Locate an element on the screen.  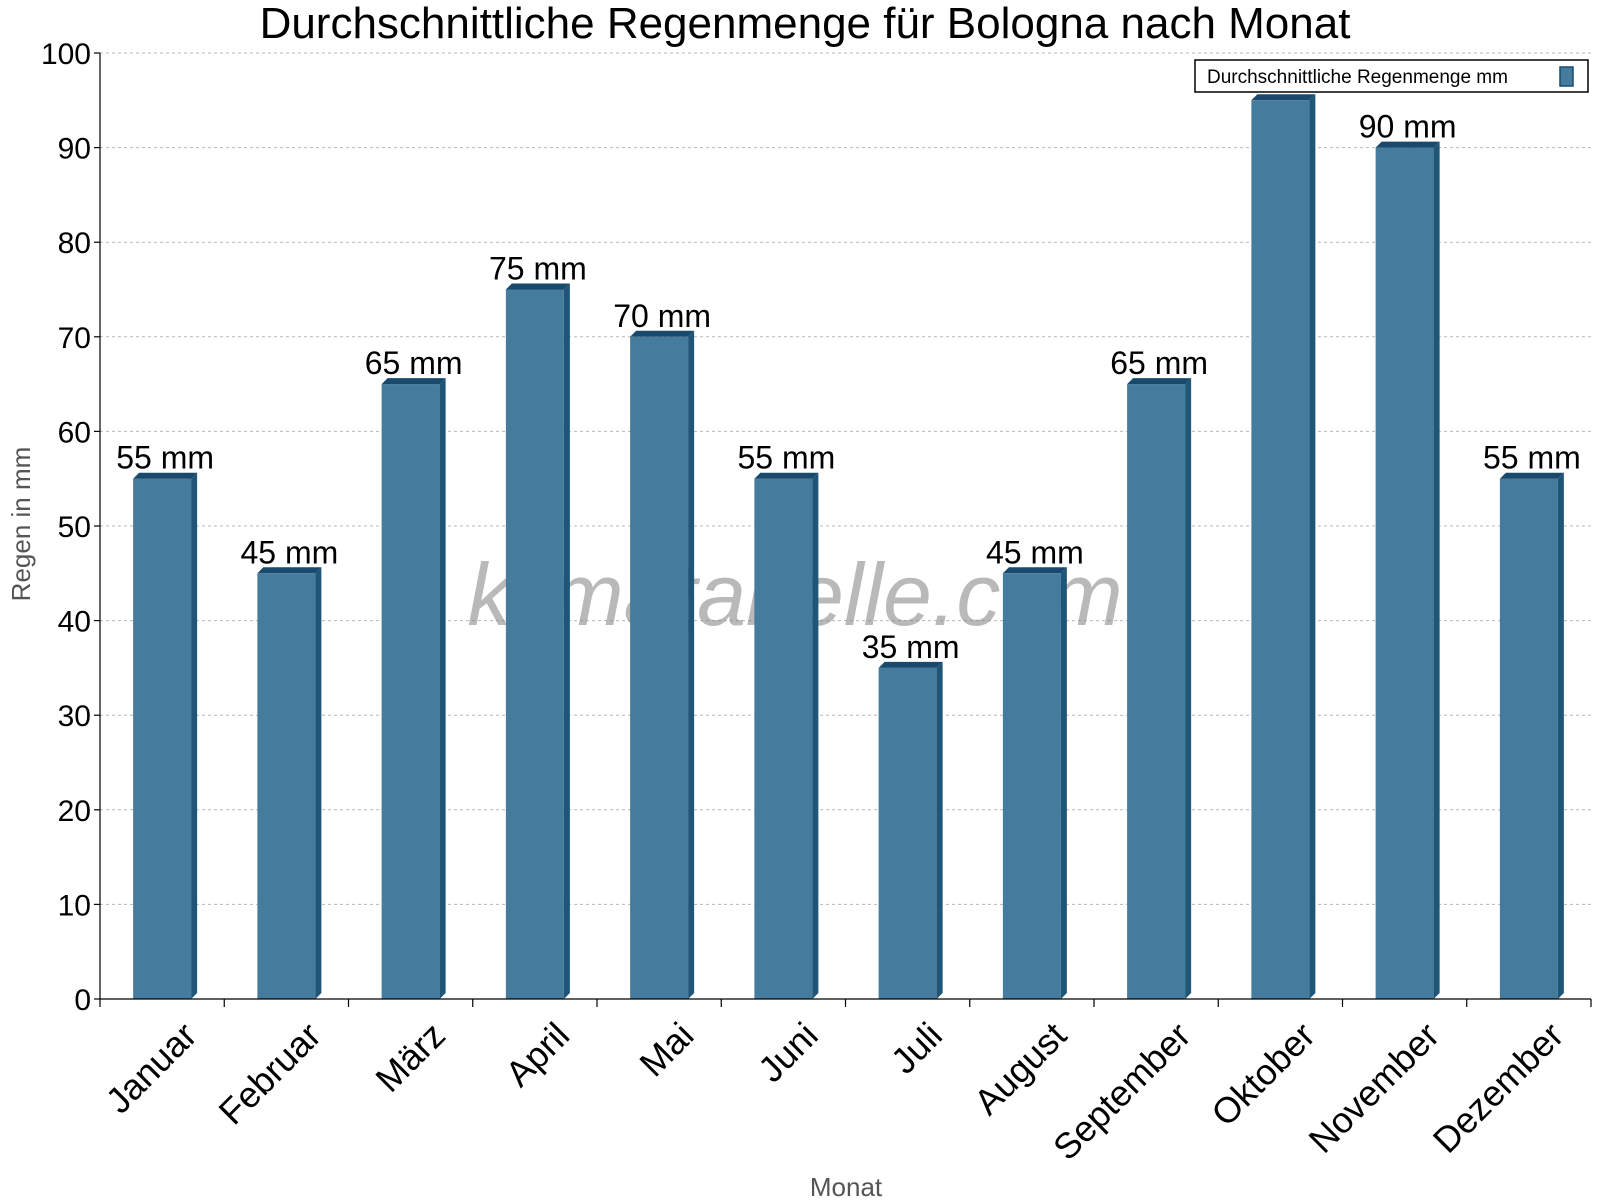
legend: Durchschnittliche Regenmenge mm is located at coordinates (1391, 76).